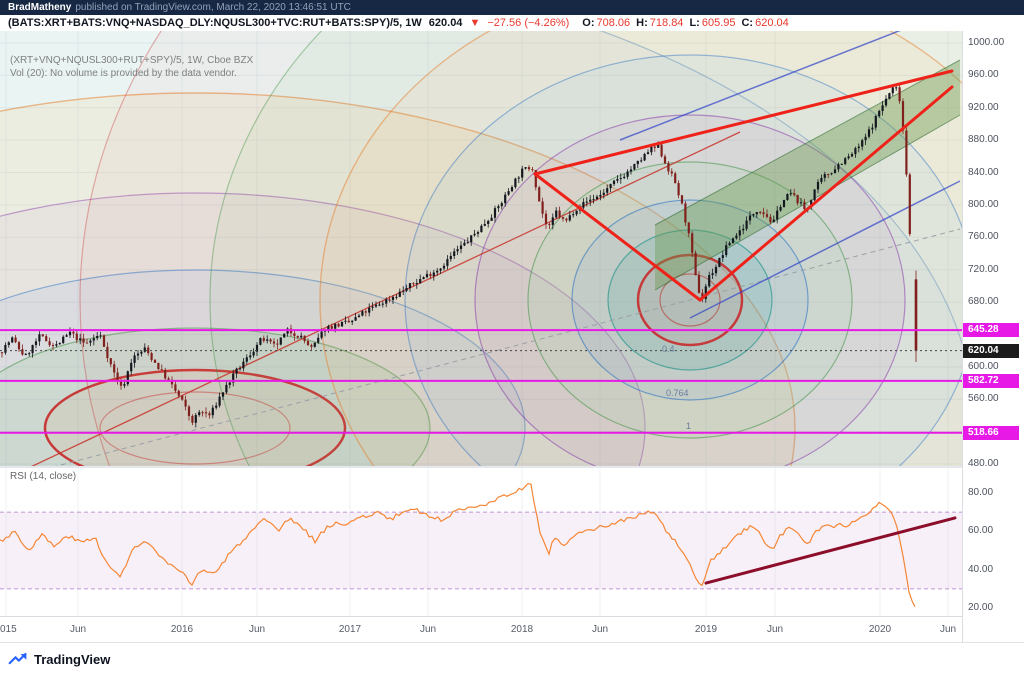 The width and height of the screenshot is (1024, 674). What do you see at coordinates (747, 23) in the screenshot?
I see `ohlc-label: C:` at bounding box center [747, 23].